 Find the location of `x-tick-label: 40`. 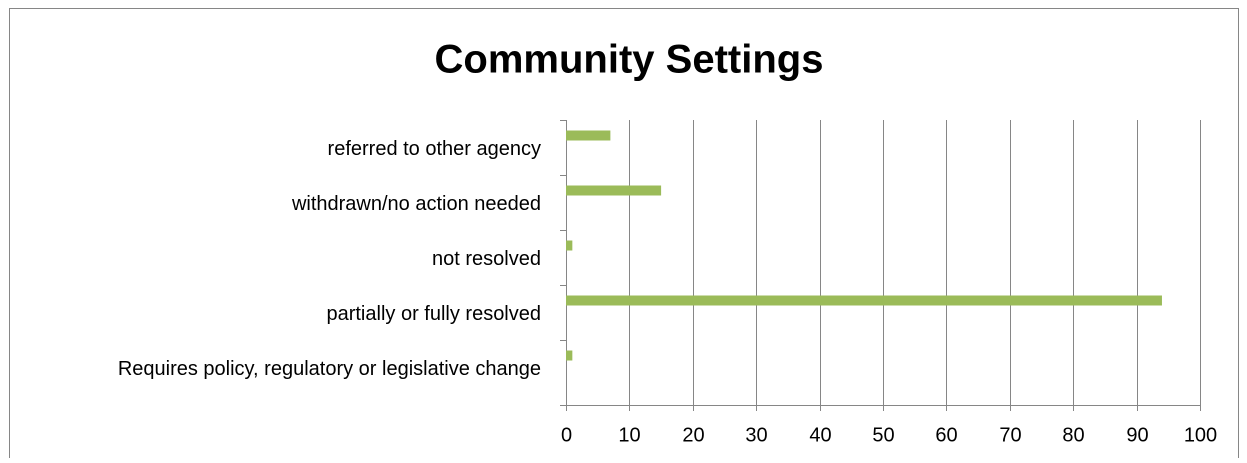

x-tick-label: 40 is located at coordinates (820, 435).